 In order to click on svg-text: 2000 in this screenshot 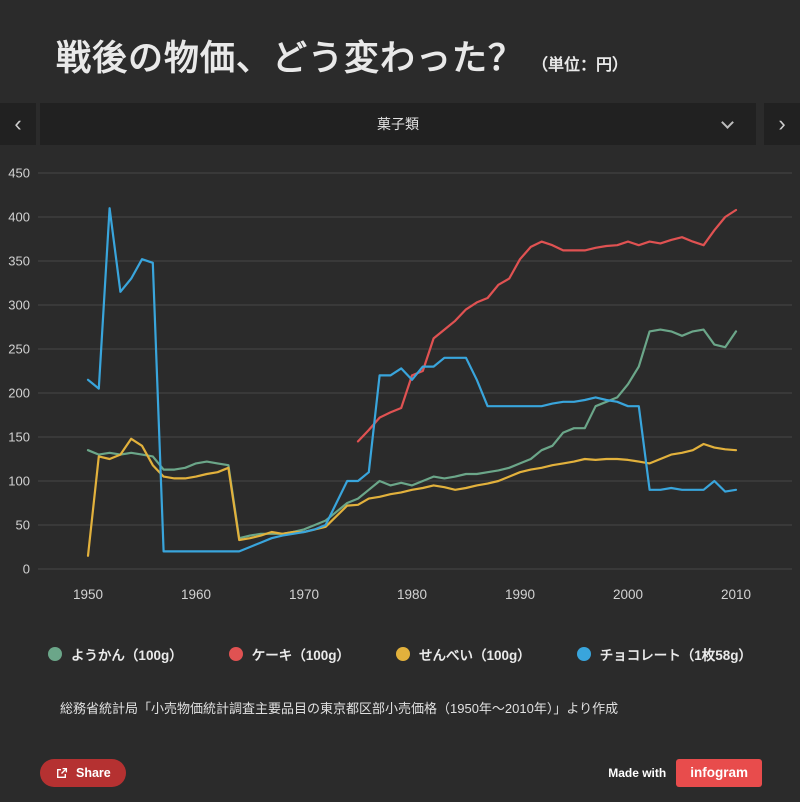, I will do `click(628, 594)`.